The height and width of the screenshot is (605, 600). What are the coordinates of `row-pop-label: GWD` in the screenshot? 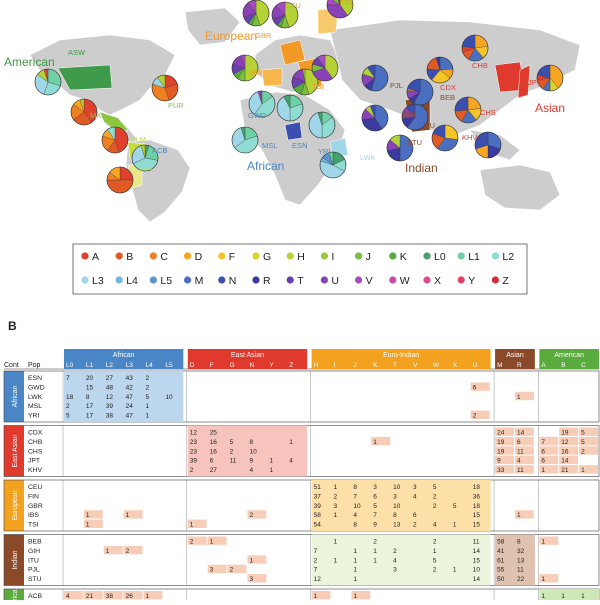 It's located at (36, 387).